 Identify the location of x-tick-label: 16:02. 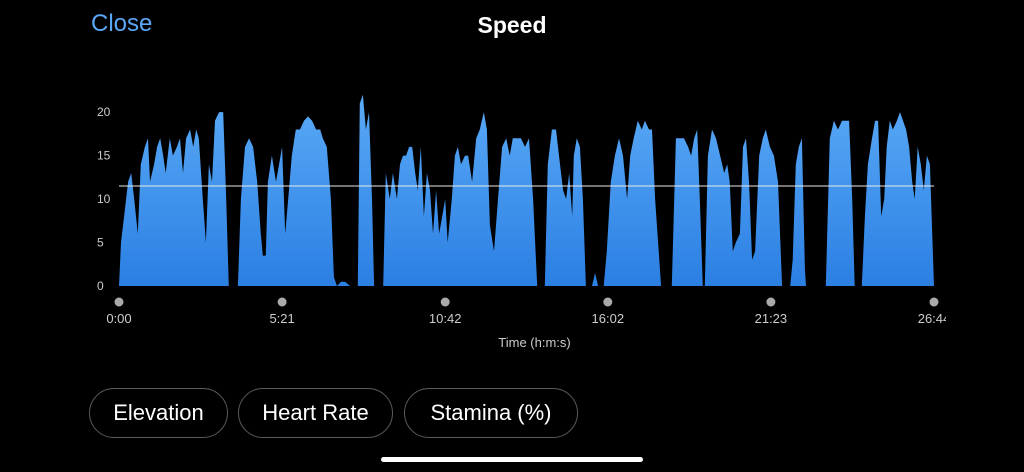
(608, 318).